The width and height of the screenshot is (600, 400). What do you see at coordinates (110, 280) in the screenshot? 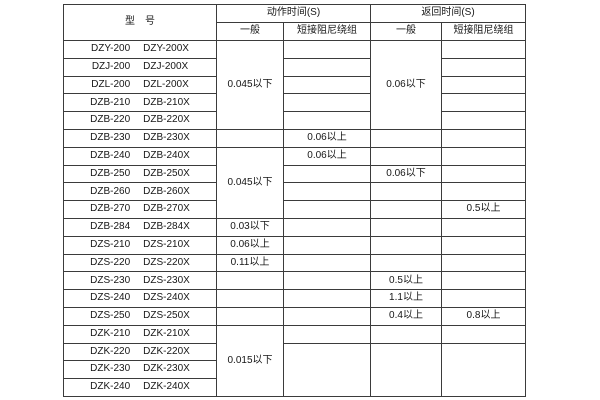
I see `model-label: DZS-230` at bounding box center [110, 280].